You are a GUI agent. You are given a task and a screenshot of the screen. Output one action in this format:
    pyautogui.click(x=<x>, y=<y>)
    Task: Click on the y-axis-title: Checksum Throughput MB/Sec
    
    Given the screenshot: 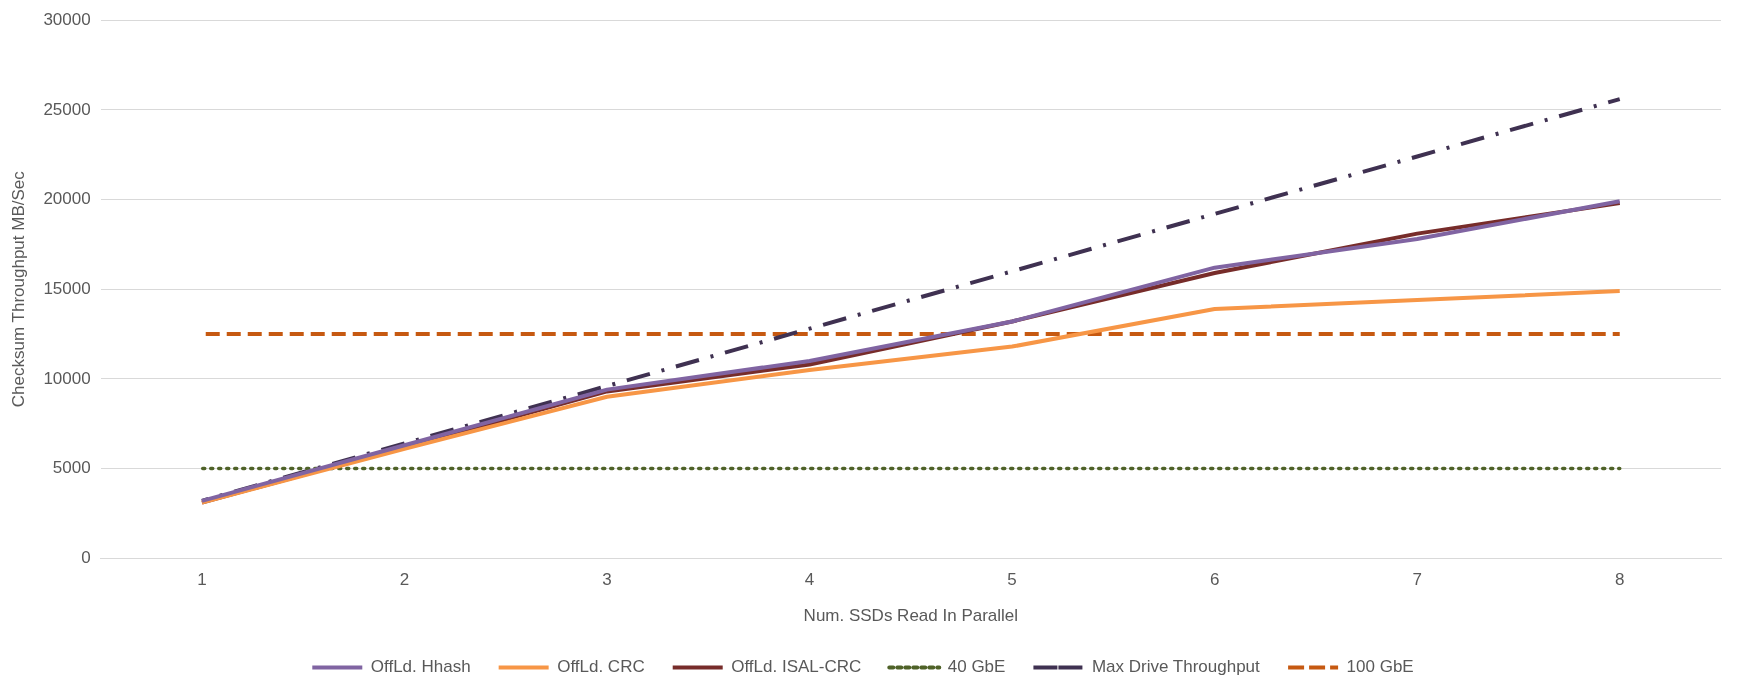 What is the action you would take?
    pyautogui.click(x=18, y=289)
    